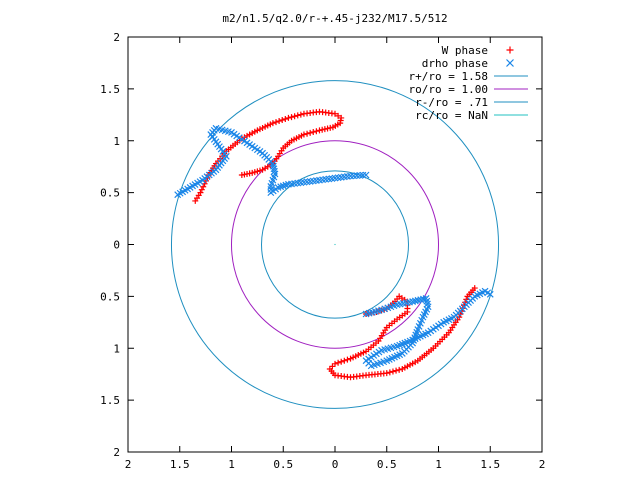 The height and width of the screenshot is (485, 640). I want to click on legend-label: r+/ro = 1.58, so click(448, 76).